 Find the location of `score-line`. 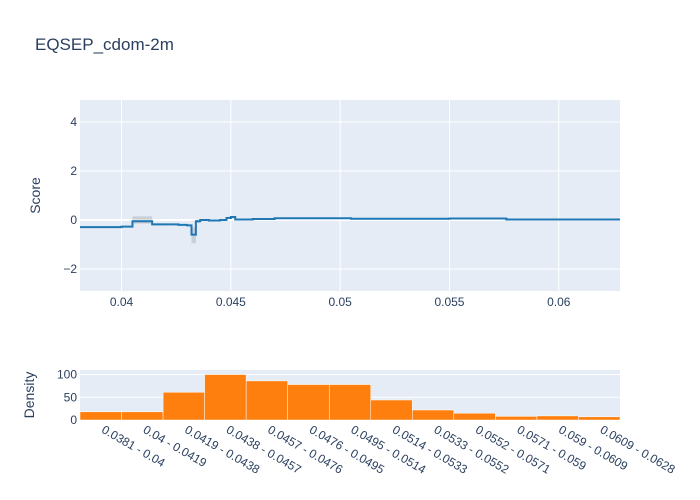

score-line is located at coordinates (350, 226).